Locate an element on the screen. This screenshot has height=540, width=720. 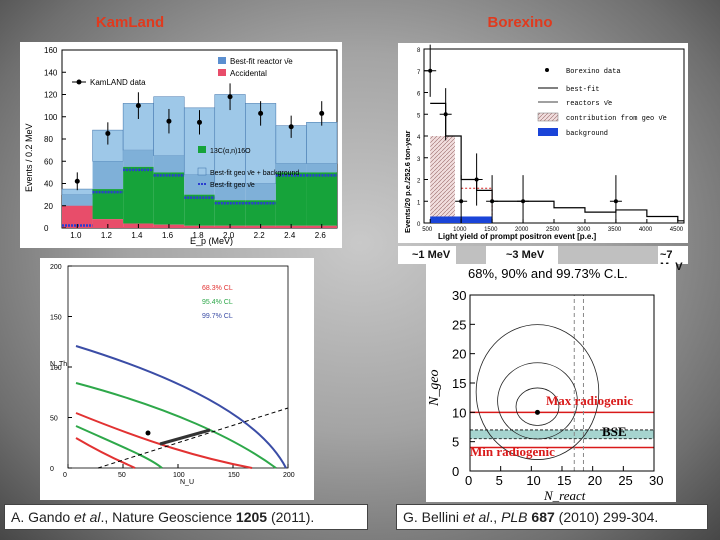
bx-legend-geo: contribution from geo ν̄e is located at coordinates (616, 119).